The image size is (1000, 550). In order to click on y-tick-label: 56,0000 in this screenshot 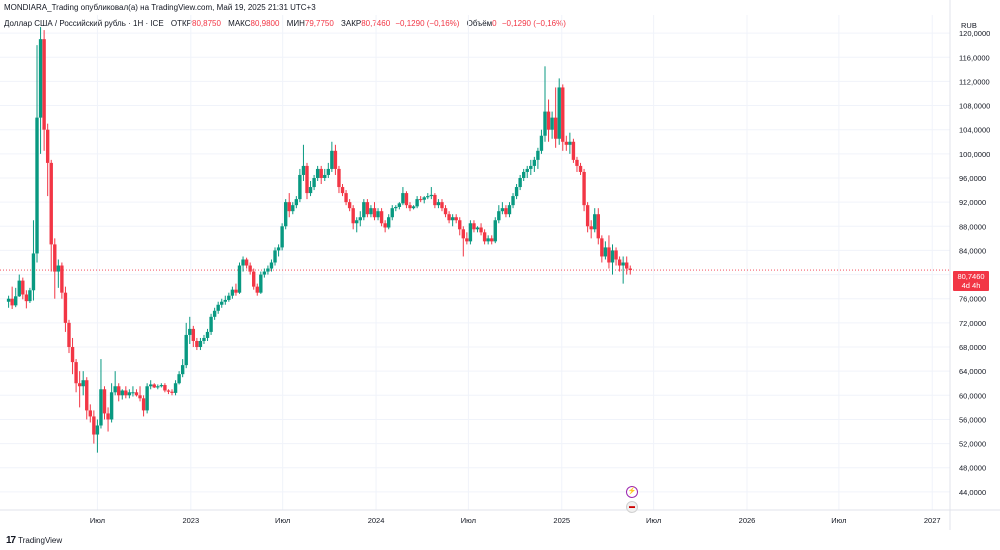, I will do `click(972, 419)`.